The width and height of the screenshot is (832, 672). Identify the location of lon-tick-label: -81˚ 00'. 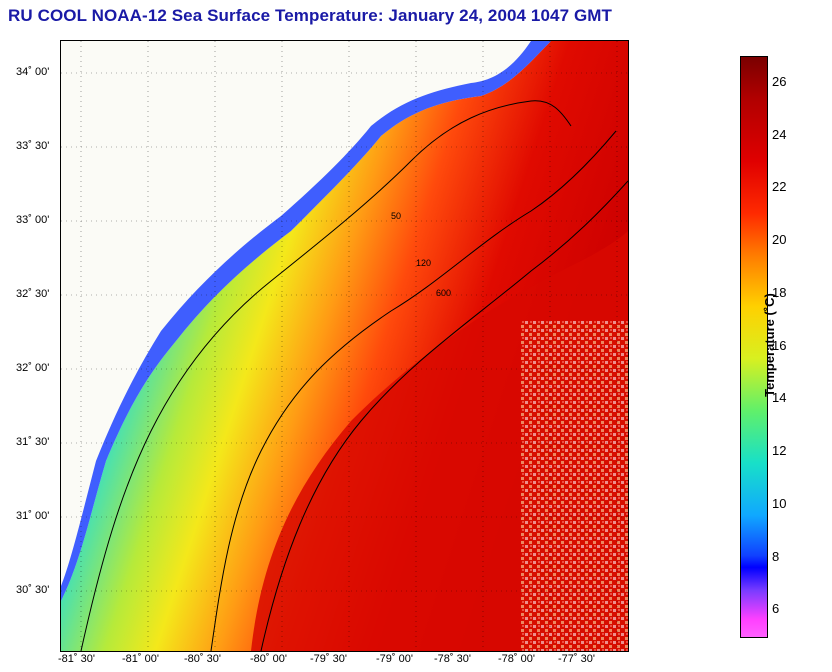
(140, 659).